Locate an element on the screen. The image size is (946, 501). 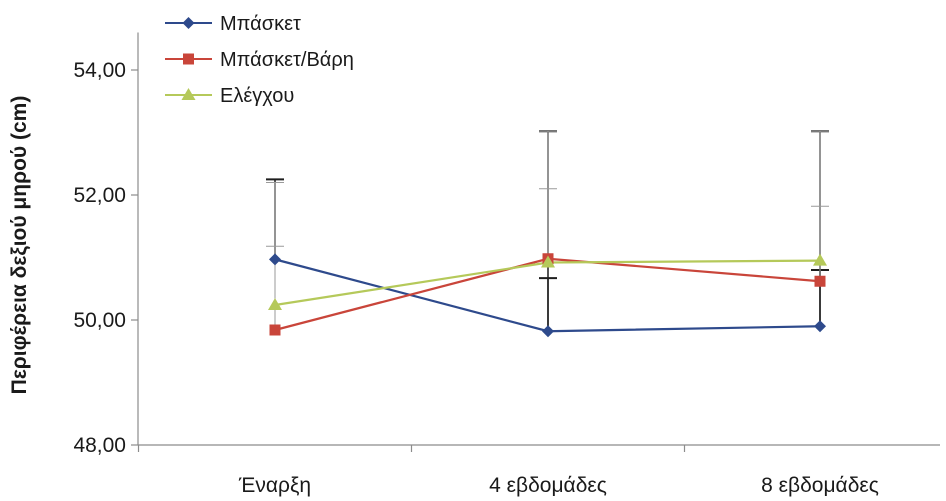
y-axis-title: Περιφέρεια δεξιού μηρού (cm) is located at coordinates (19, 245).